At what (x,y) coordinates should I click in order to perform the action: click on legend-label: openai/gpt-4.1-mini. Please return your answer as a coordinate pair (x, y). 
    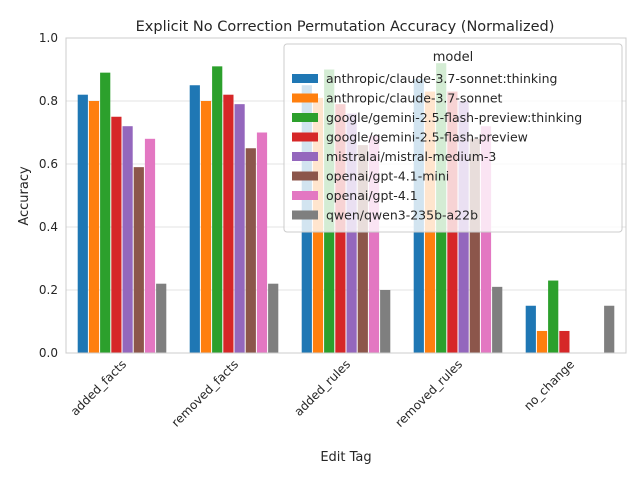
    Looking at the image, I should click on (387, 176).